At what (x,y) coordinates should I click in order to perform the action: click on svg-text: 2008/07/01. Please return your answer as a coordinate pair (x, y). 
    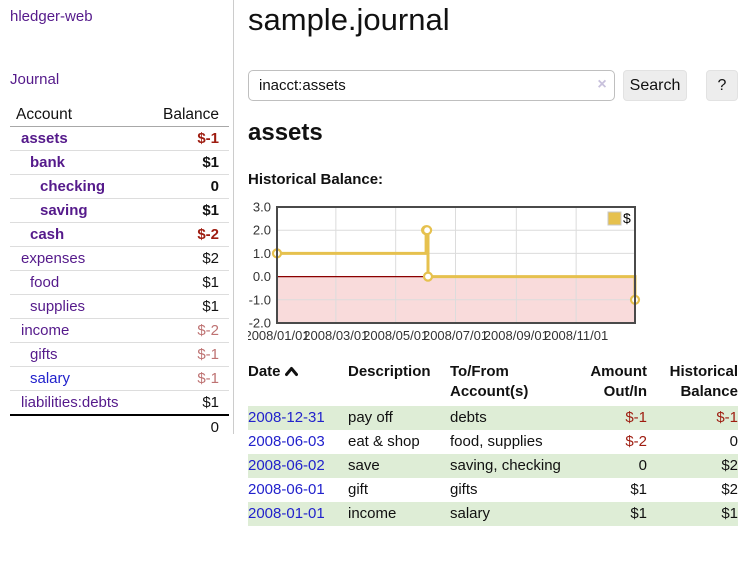
    Looking at the image, I should click on (455, 335).